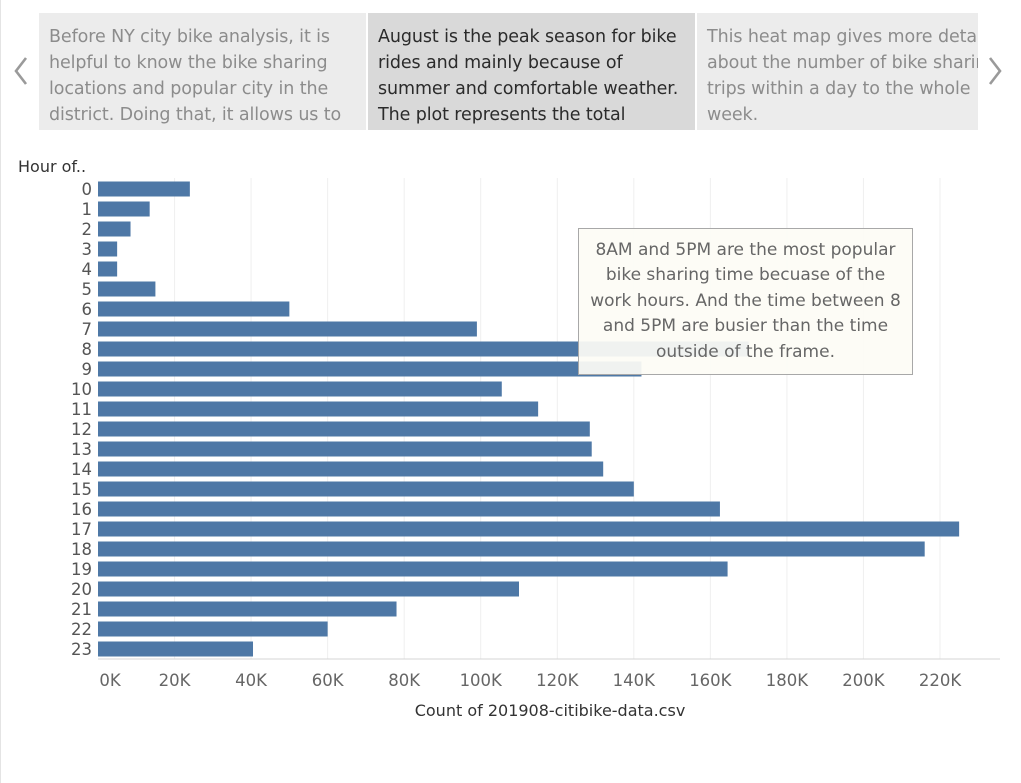 This screenshot has height=783, width=1021. What do you see at coordinates (81, 629) in the screenshot?
I see `y-tick-label: 22` at bounding box center [81, 629].